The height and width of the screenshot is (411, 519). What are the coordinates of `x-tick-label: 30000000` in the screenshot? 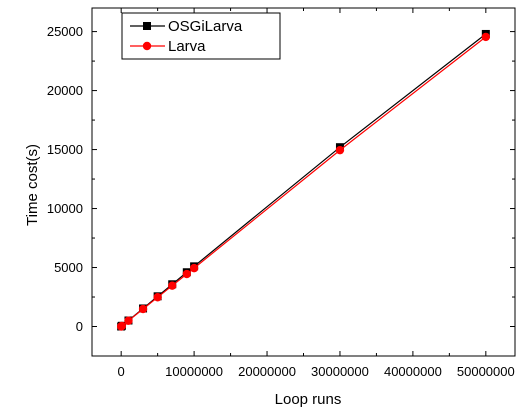 It's located at (340, 371).